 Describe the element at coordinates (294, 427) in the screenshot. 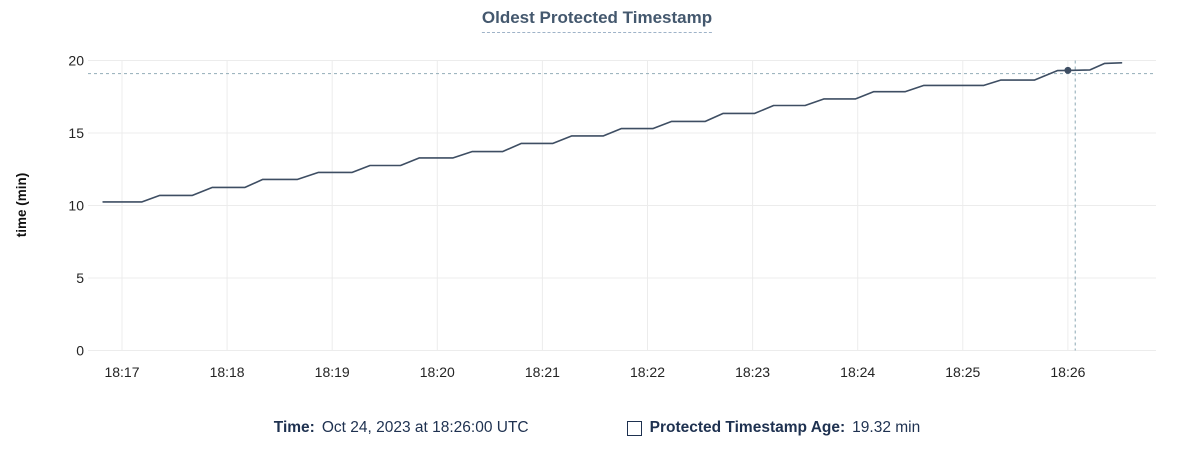

I see `tooltip-time-label: Time:` at that location.